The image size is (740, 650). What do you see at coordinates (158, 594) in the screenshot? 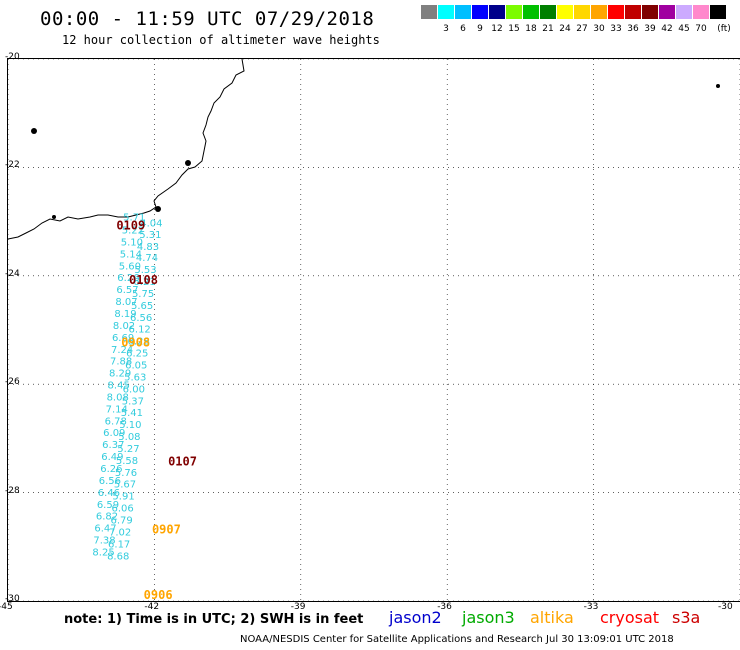
I see `time-label: 0906` at bounding box center [158, 594].